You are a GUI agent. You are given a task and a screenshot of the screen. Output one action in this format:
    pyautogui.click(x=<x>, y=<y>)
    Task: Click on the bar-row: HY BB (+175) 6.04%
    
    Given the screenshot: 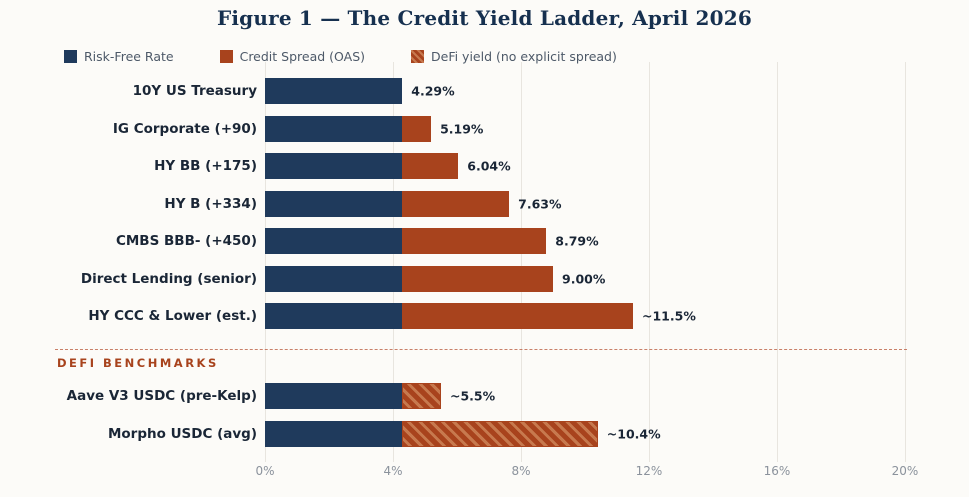 What is the action you would take?
    pyautogui.click(x=529, y=166)
    